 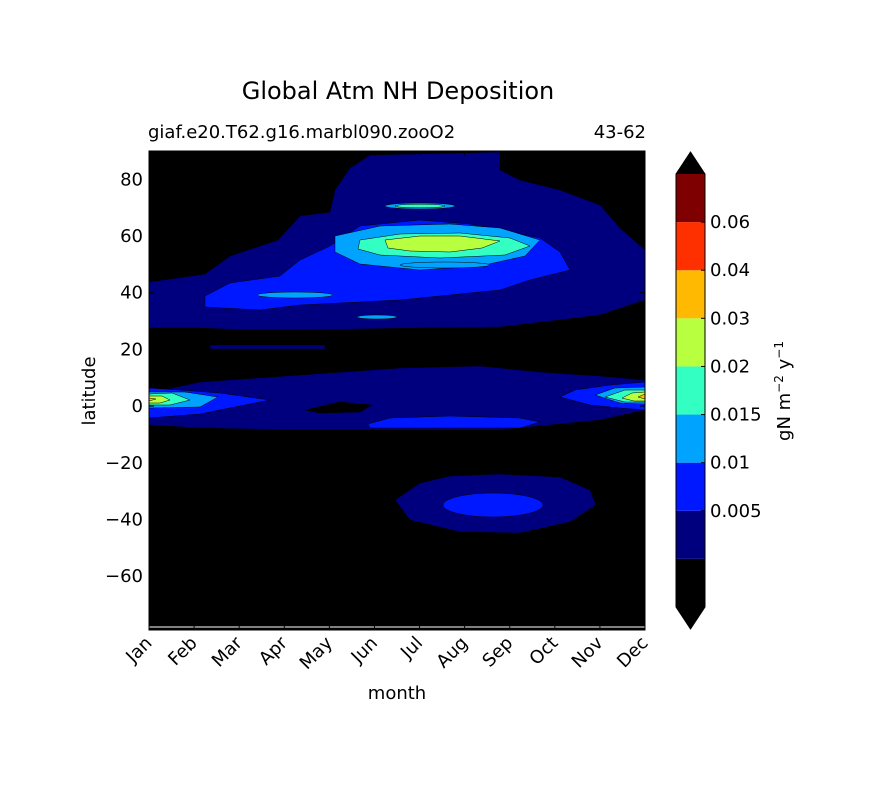 I want to click on y-tick-label: −20, so click(x=124, y=463).